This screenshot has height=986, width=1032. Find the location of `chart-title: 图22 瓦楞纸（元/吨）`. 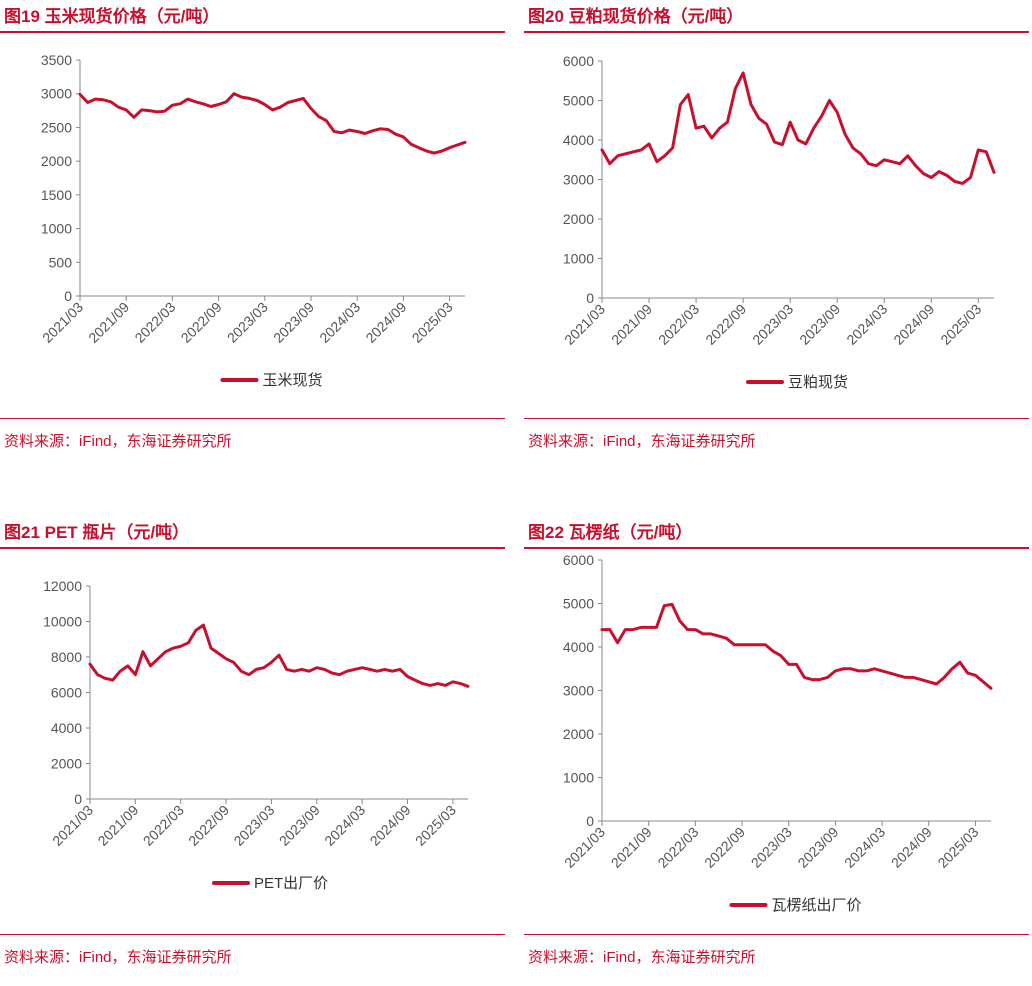

chart-title: 图22 瓦楞纸（元/吨） is located at coordinates (610, 532).